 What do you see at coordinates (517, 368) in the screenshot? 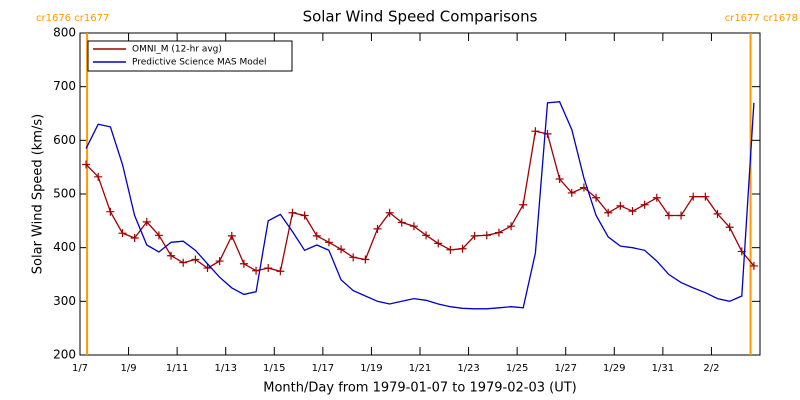
I see `x-tick-label: 1/25` at bounding box center [517, 368].